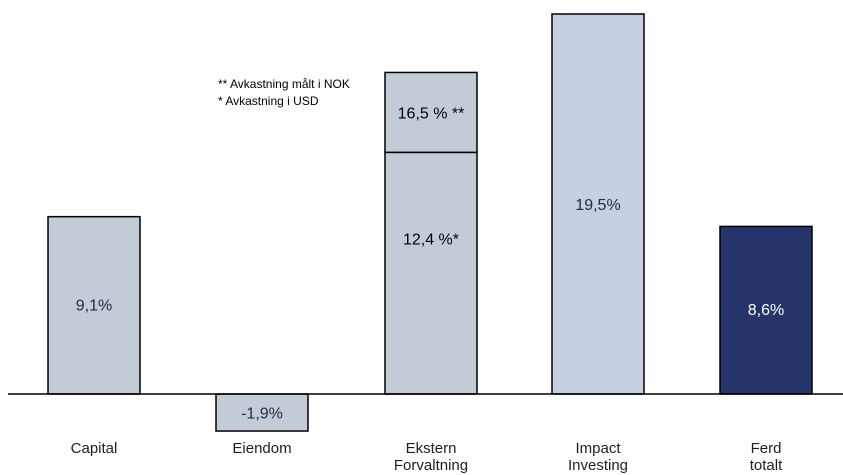  I want to click on value-label-eiendom: -1,9%, so click(262, 414).